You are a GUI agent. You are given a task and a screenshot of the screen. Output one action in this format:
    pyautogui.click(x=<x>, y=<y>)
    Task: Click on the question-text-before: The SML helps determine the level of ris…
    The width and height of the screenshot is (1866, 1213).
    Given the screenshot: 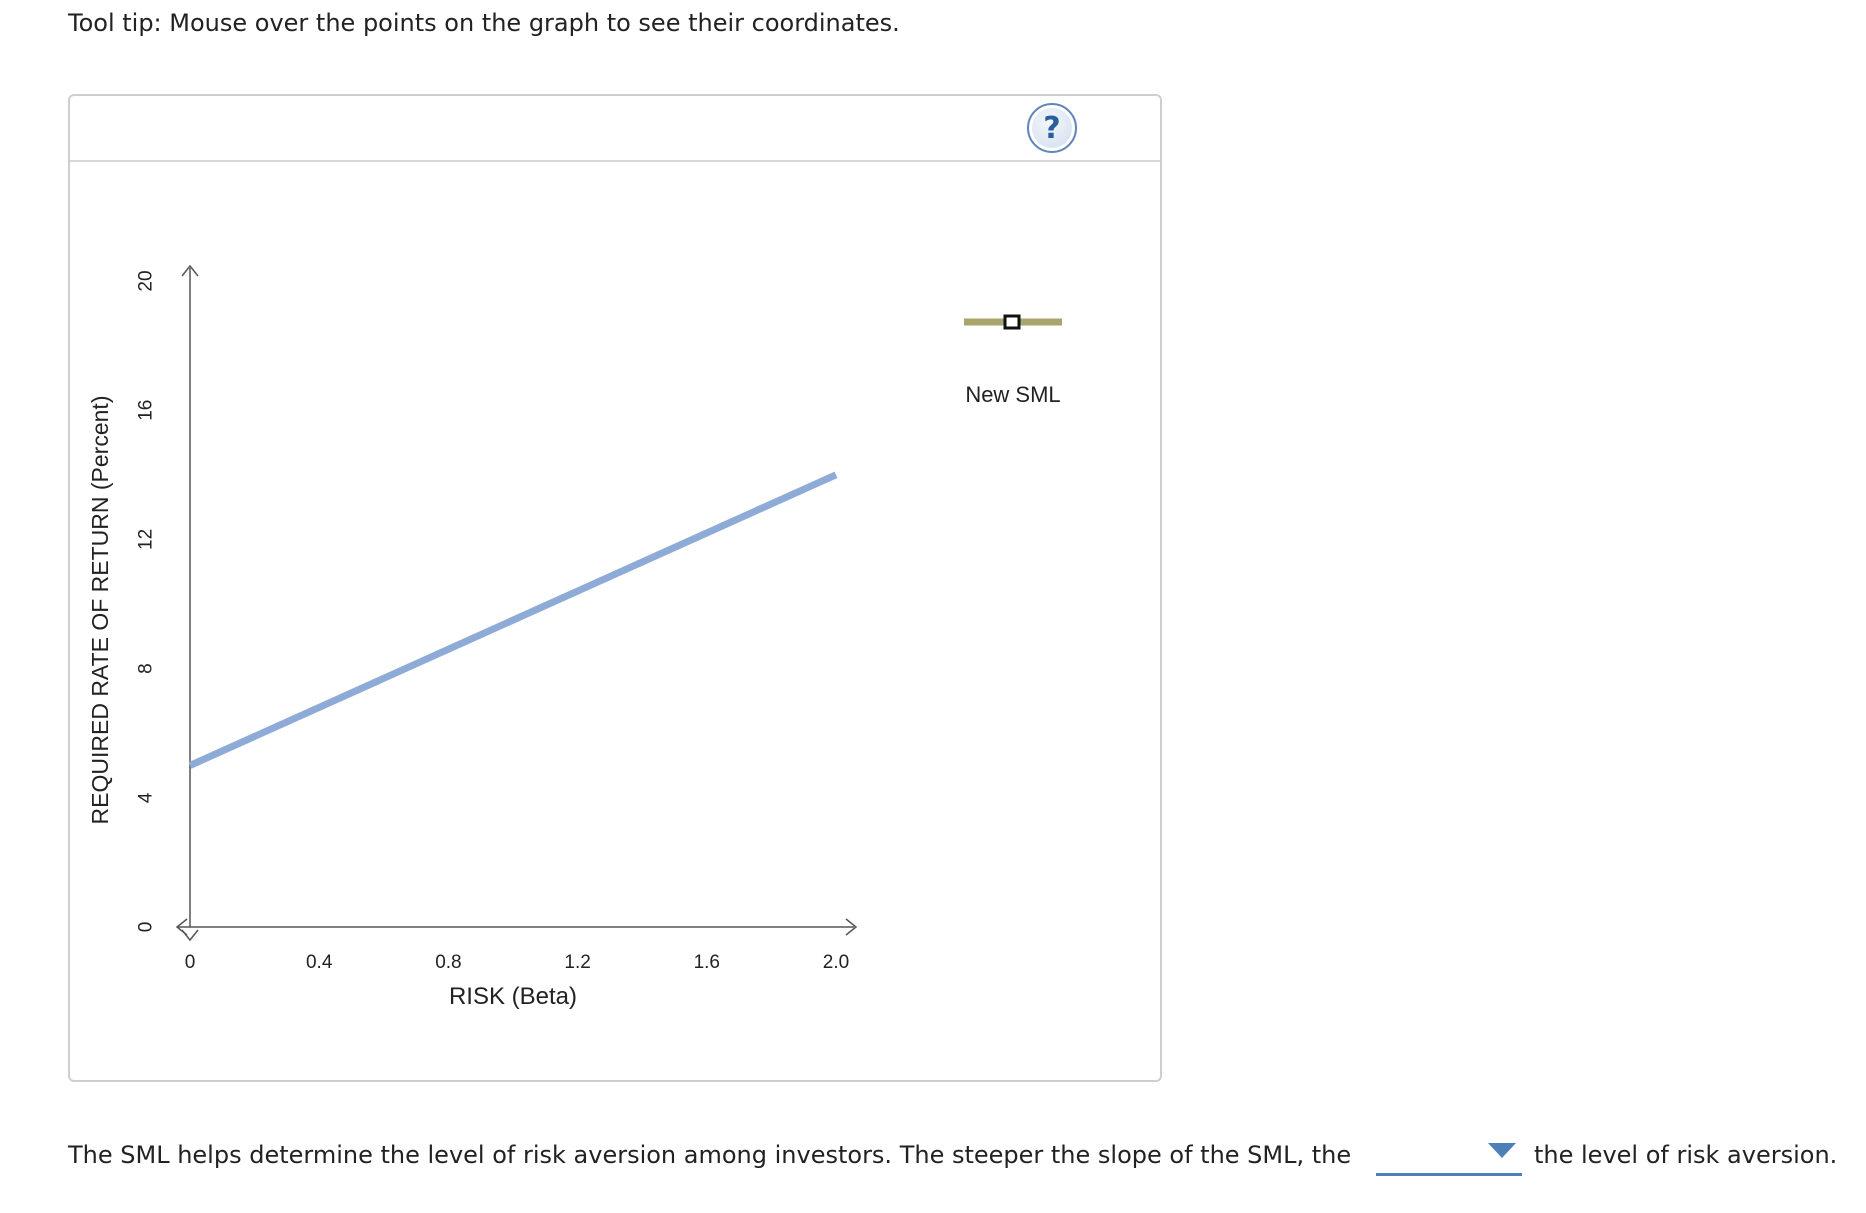 What is the action you would take?
    pyautogui.click(x=710, y=1155)
    